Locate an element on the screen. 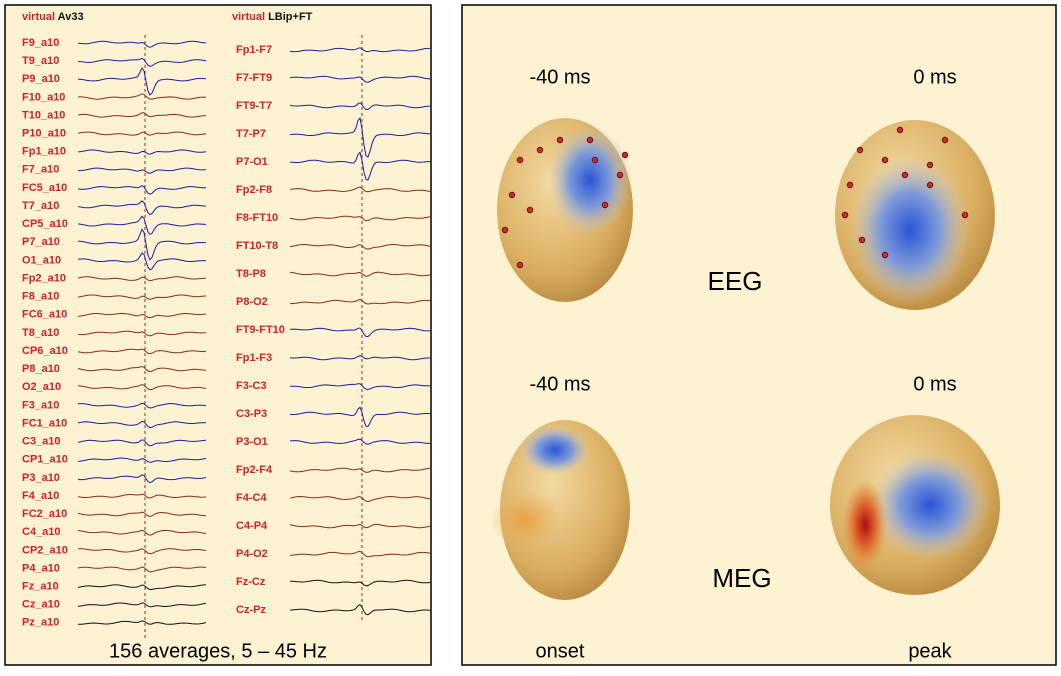  channel-label: C4-P4 is located at coordinates (252, 526).